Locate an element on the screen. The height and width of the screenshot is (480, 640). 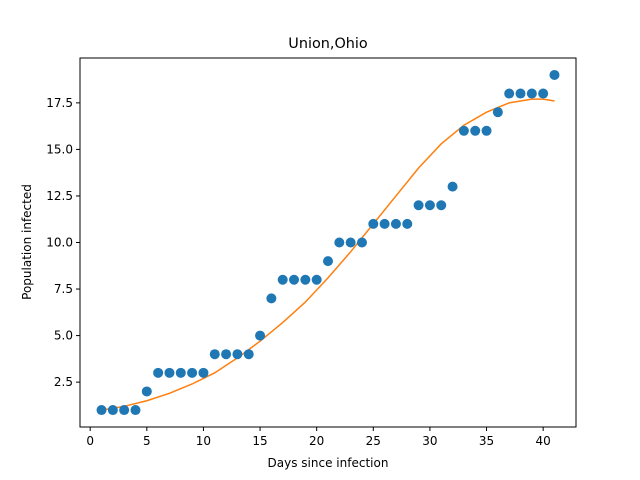
x-axis: 0 5 10 15 20 25 30 35 40 is located at coordinates (318, 437).